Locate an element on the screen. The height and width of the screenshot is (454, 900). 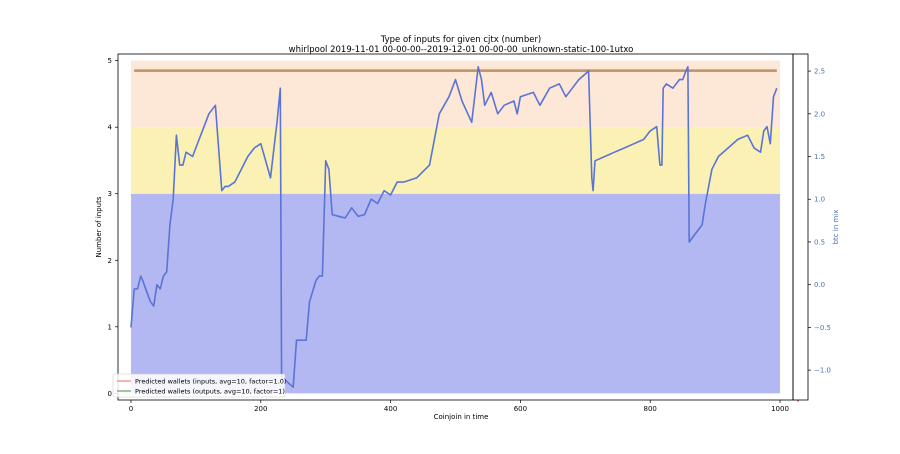
y-tick-label: 5 is located at coordinates (110, 61).